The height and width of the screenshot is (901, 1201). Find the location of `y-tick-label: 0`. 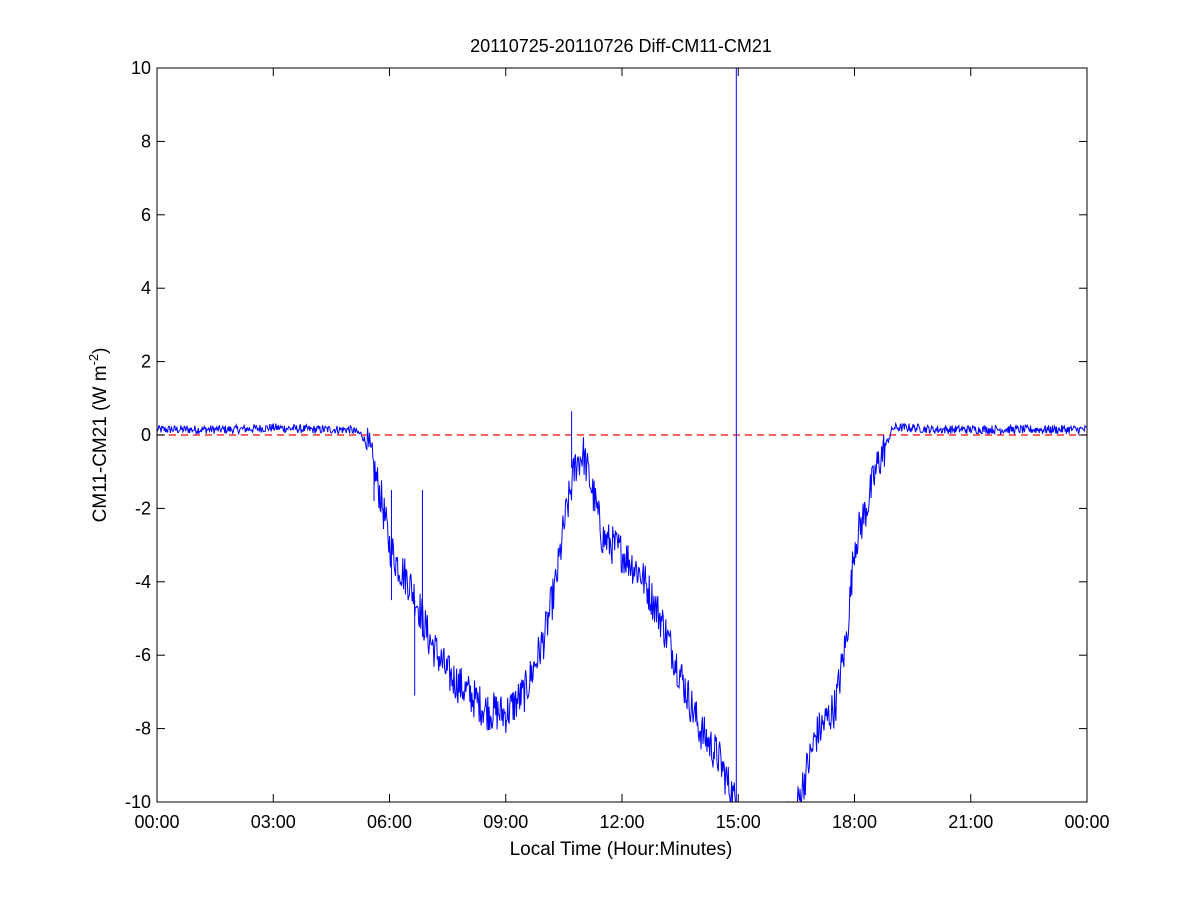

y-tick-label: 0 is located at coordinates (146, 435).